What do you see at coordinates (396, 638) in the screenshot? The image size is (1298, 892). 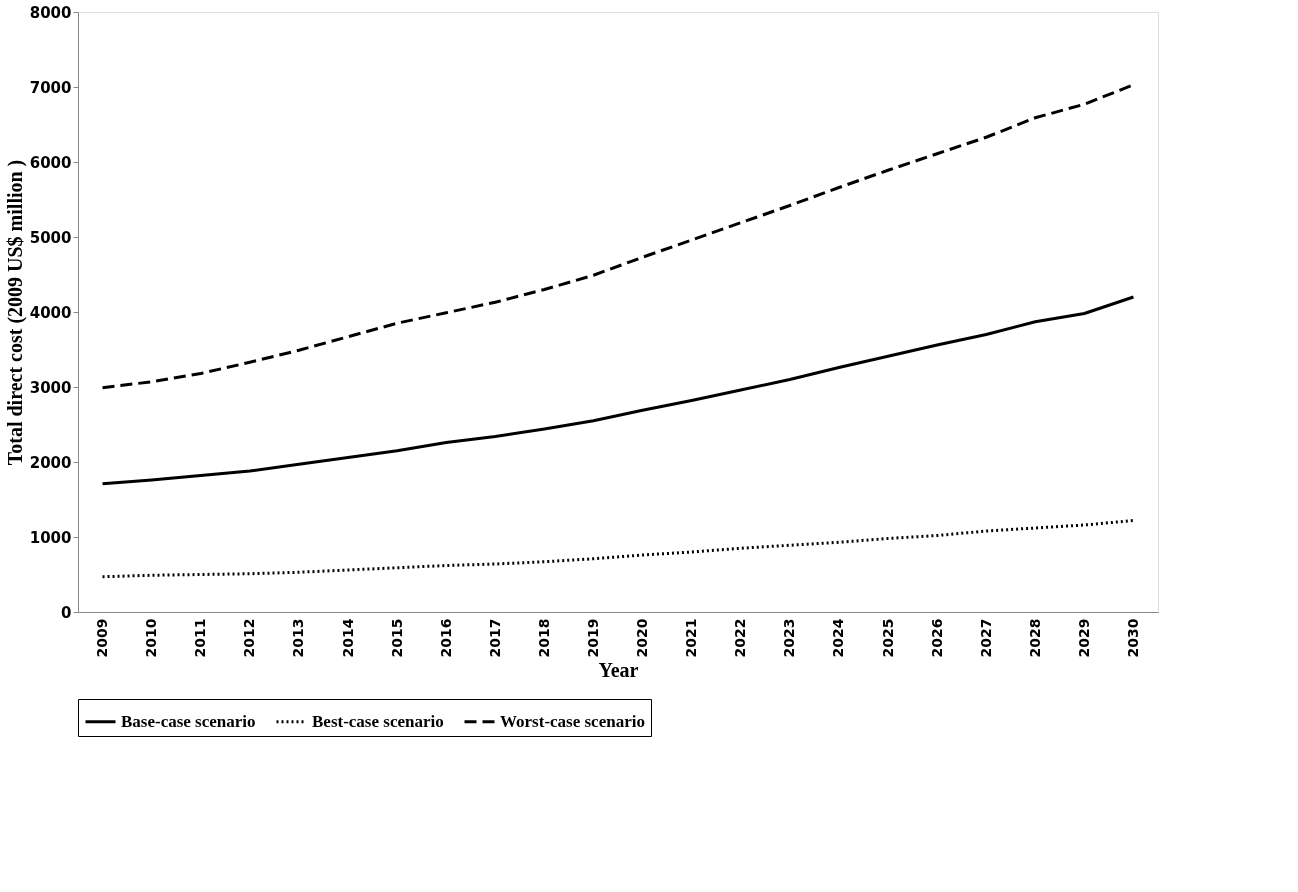 I see `x-tick-label: 2015` at bounding box center [396, 638].